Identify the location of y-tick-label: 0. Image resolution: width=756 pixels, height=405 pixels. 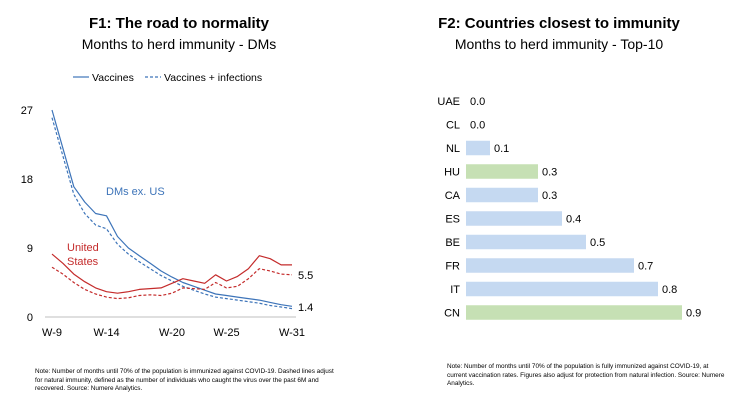
(30, 318).